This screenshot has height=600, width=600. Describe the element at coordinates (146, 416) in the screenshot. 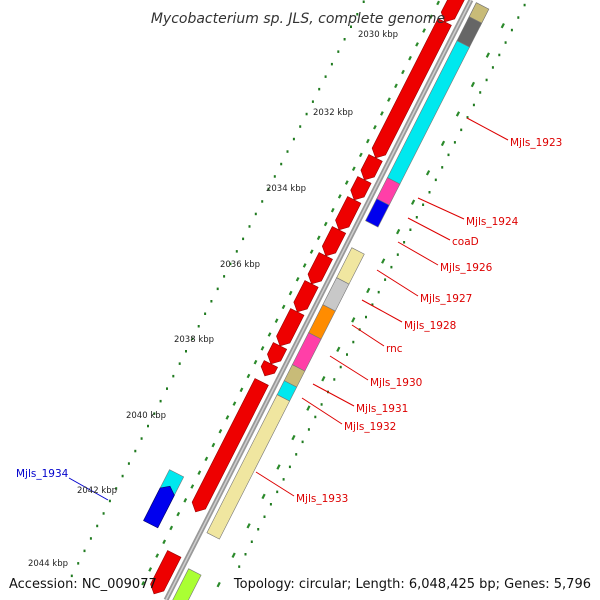

I see `kbp-label: 2040 kbp` at that location.